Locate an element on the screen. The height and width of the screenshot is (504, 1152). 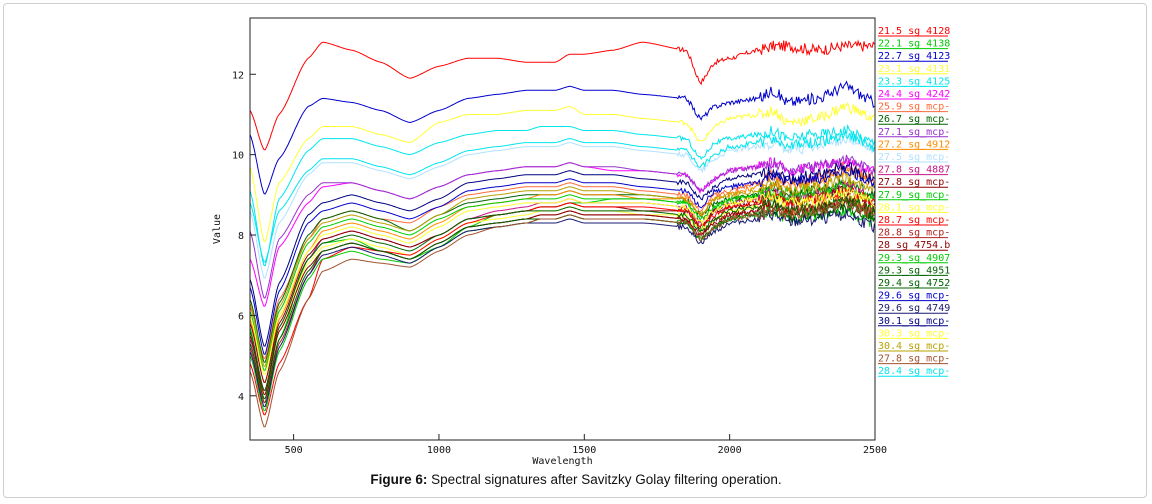
legend-entry: 30.3_sg_mcp- is located at coordinates (914, 333).